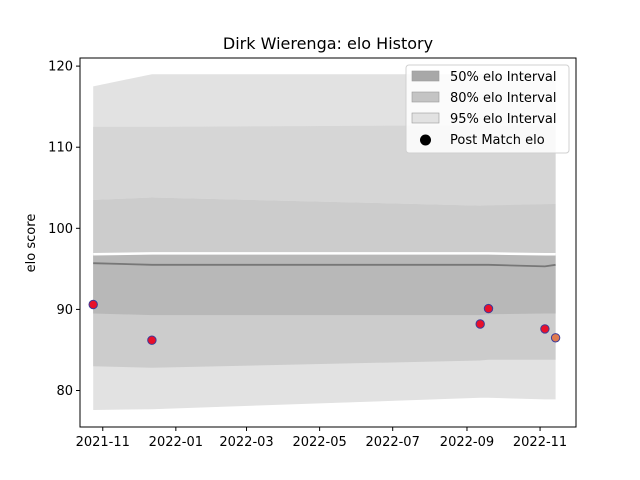 This screenshot has height=480, width=640. I want to click on y-tick-label-120: 120, so click(60, 67).